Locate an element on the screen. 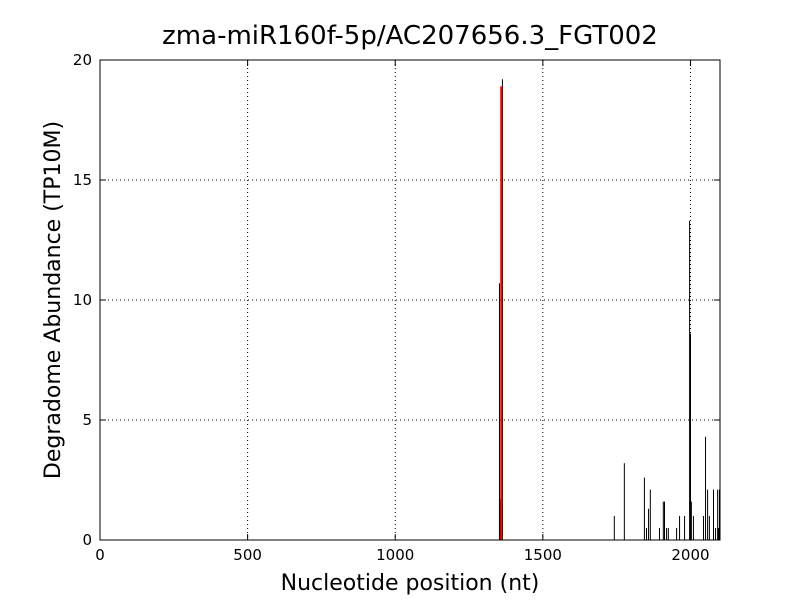 This screenshot has width=800, height=600. chart-title: zma-miR160f-5p/AC207656.3_FGT002 is located at coordinates (410, 36).